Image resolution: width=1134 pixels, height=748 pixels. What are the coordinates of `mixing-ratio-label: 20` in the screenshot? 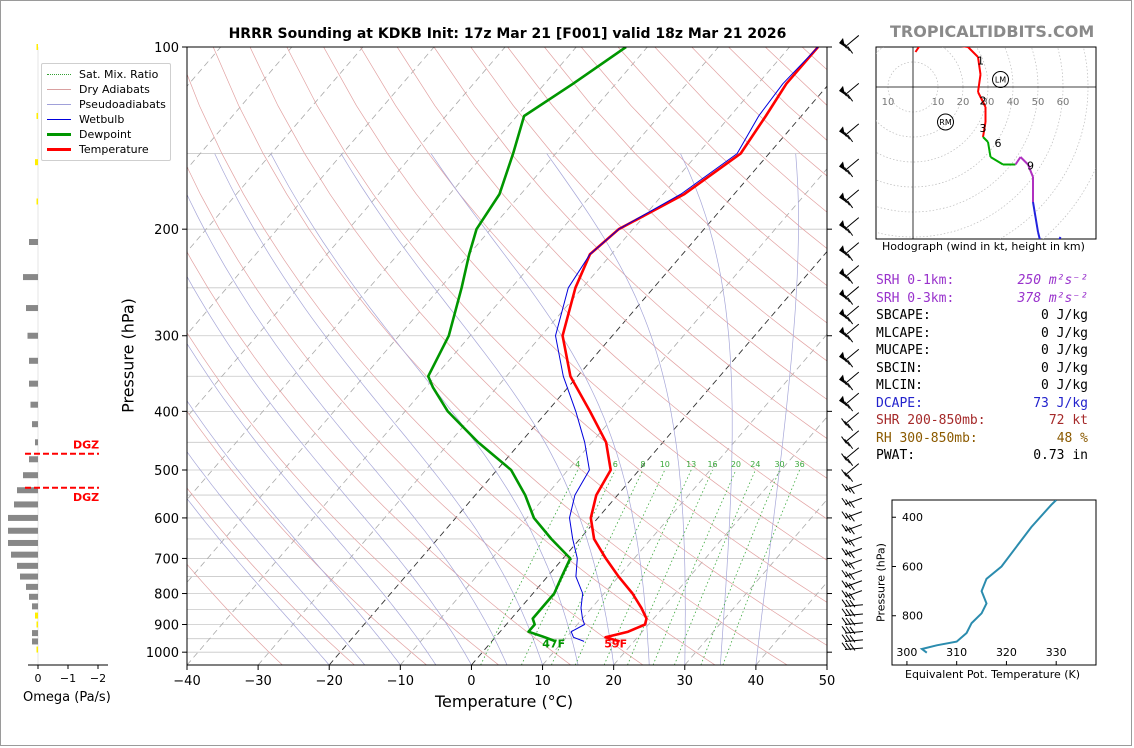 It's located at (736, 464).